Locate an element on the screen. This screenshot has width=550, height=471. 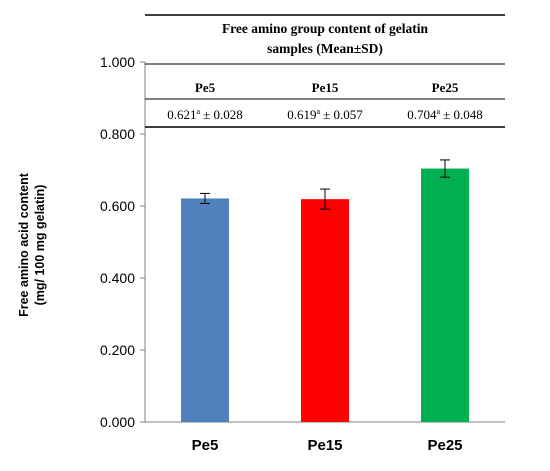
y-tick-label: 0.800 is located at coordinates (117, 134).